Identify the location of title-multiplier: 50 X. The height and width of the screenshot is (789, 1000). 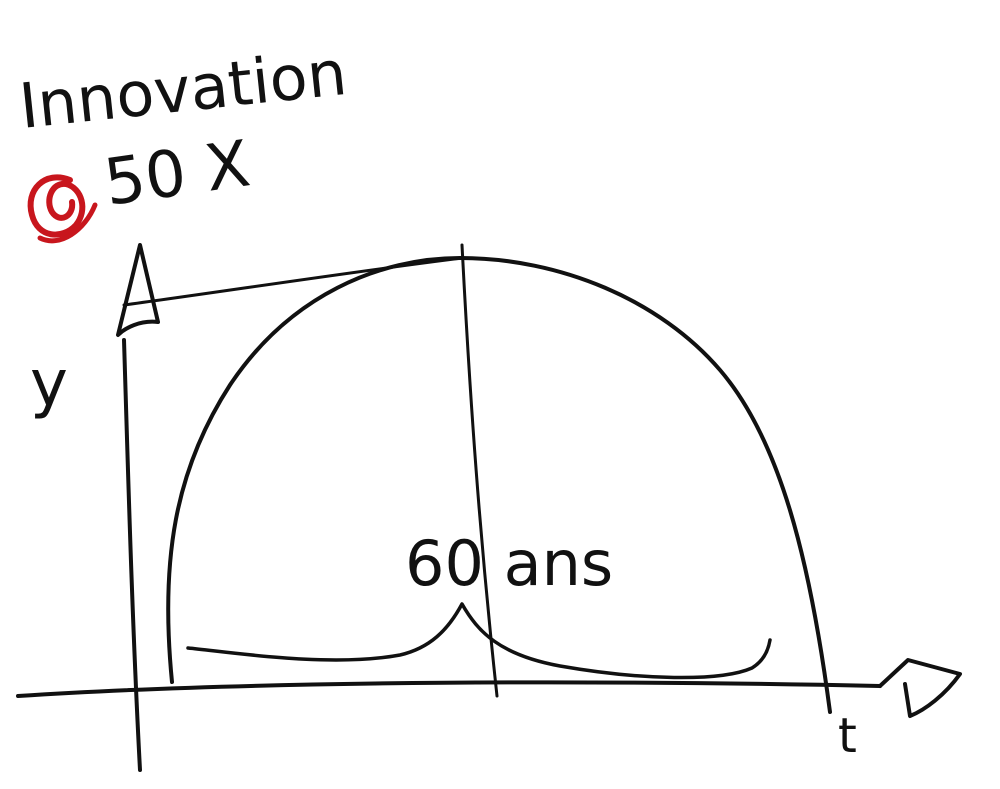
(177, 174).